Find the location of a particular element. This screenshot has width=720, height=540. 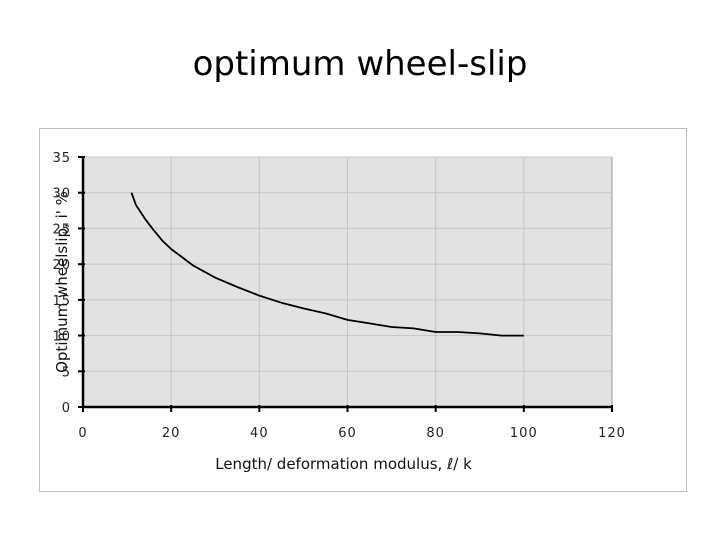

slide-title: optimum wheel-slip is located at coordinates (360, 64).